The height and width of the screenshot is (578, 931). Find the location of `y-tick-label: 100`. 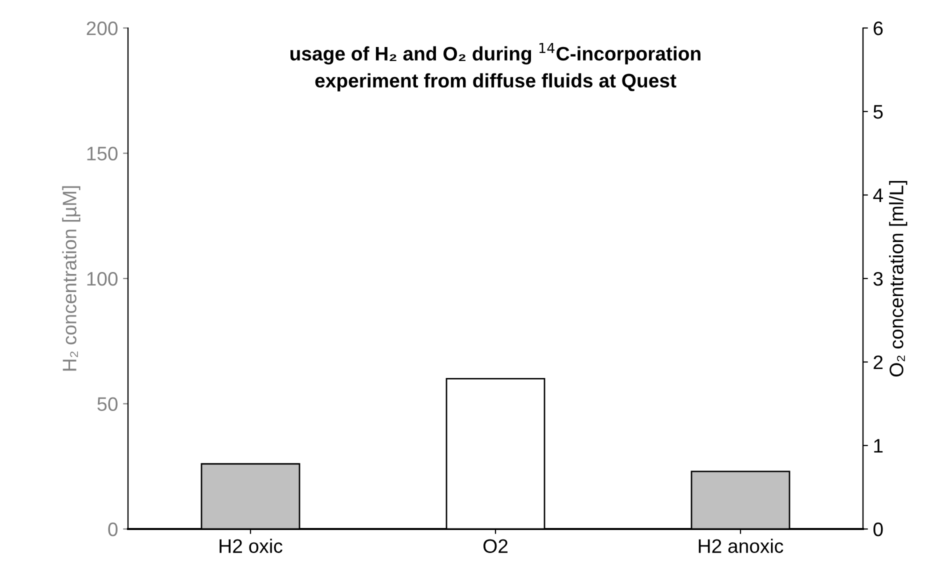

y-tick-label: 100 is located at coordinates (102, 279).